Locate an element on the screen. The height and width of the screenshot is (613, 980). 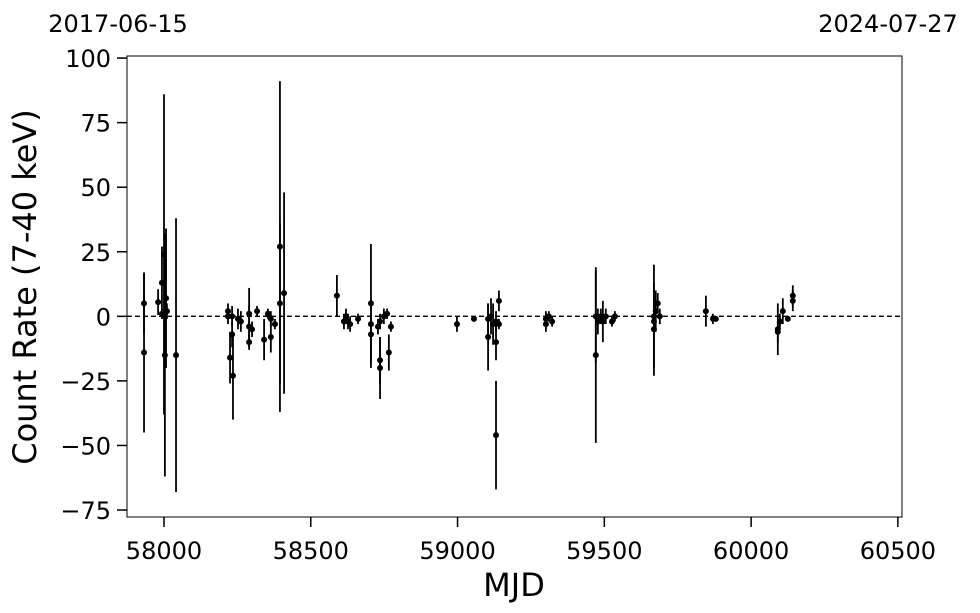
y-axis-label: Count Rate (7-40 keV) is located at coordinates (25, 286).